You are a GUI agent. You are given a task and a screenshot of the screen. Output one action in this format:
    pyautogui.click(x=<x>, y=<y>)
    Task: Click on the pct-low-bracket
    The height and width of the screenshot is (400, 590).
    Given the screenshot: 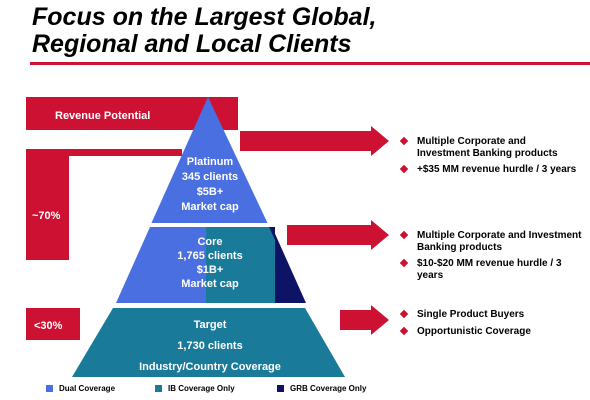 What is the action you would take?
    pyautogui.click(x=53, y=324)
    